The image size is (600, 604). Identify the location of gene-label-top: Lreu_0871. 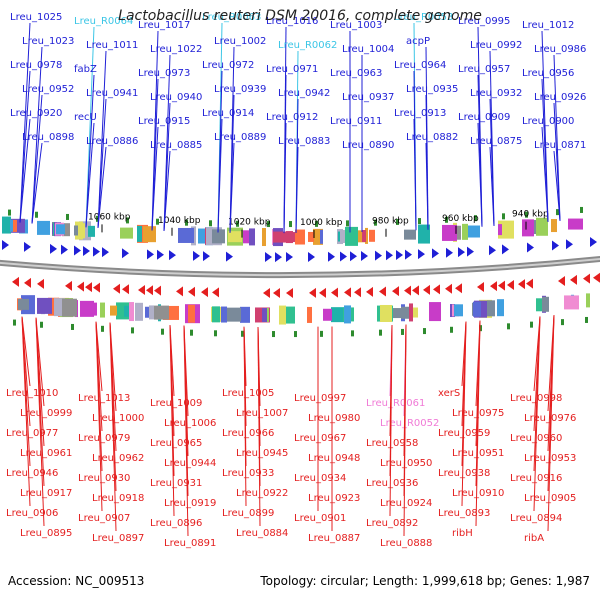
(560, 145).